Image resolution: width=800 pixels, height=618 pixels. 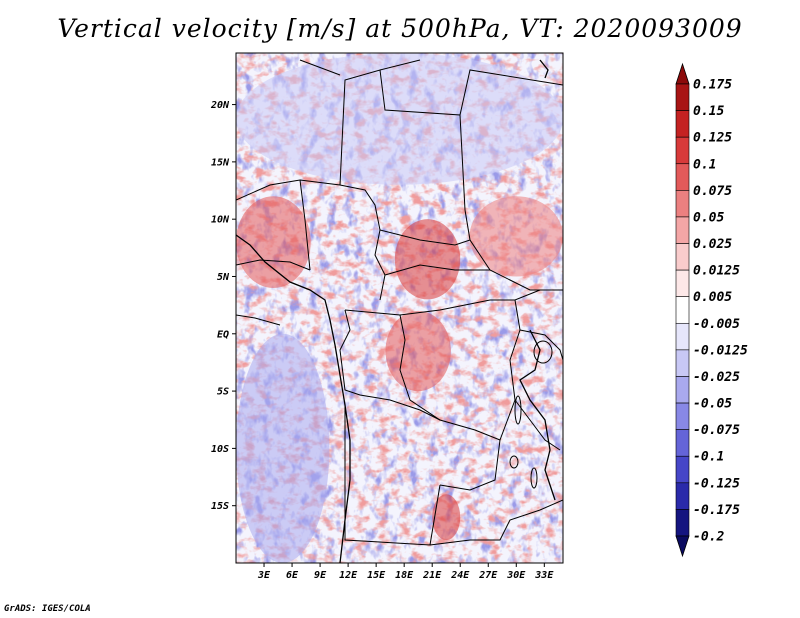 I want to click on field-region-atlantic, so click(x=283, y=448).